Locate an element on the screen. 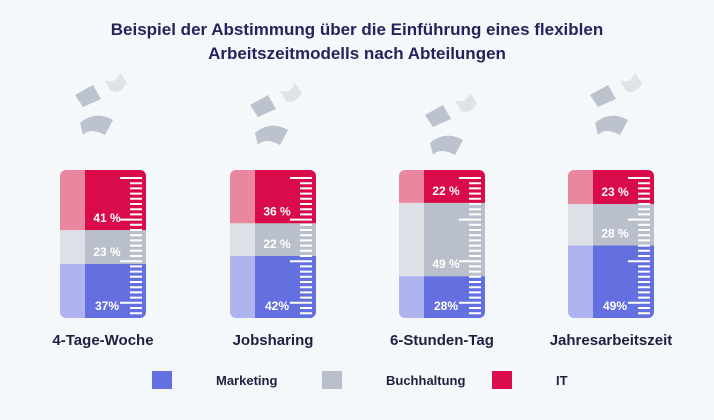 The width and height of the screenshot is (714, 420). legend-swatch-marketing is located at coordinates (162, 380).